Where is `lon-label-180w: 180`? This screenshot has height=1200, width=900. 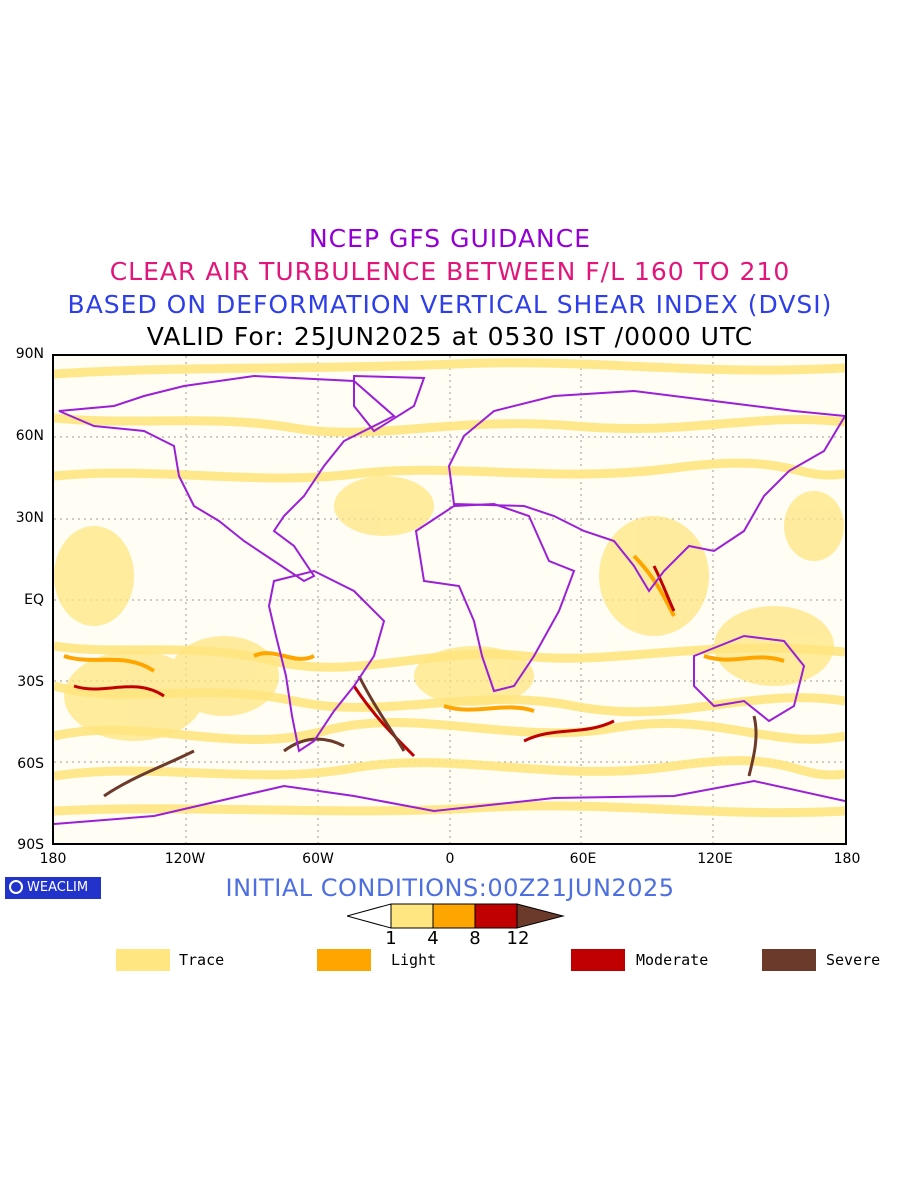
lon-label-180w: 180 is located at coordinates (53, 859).